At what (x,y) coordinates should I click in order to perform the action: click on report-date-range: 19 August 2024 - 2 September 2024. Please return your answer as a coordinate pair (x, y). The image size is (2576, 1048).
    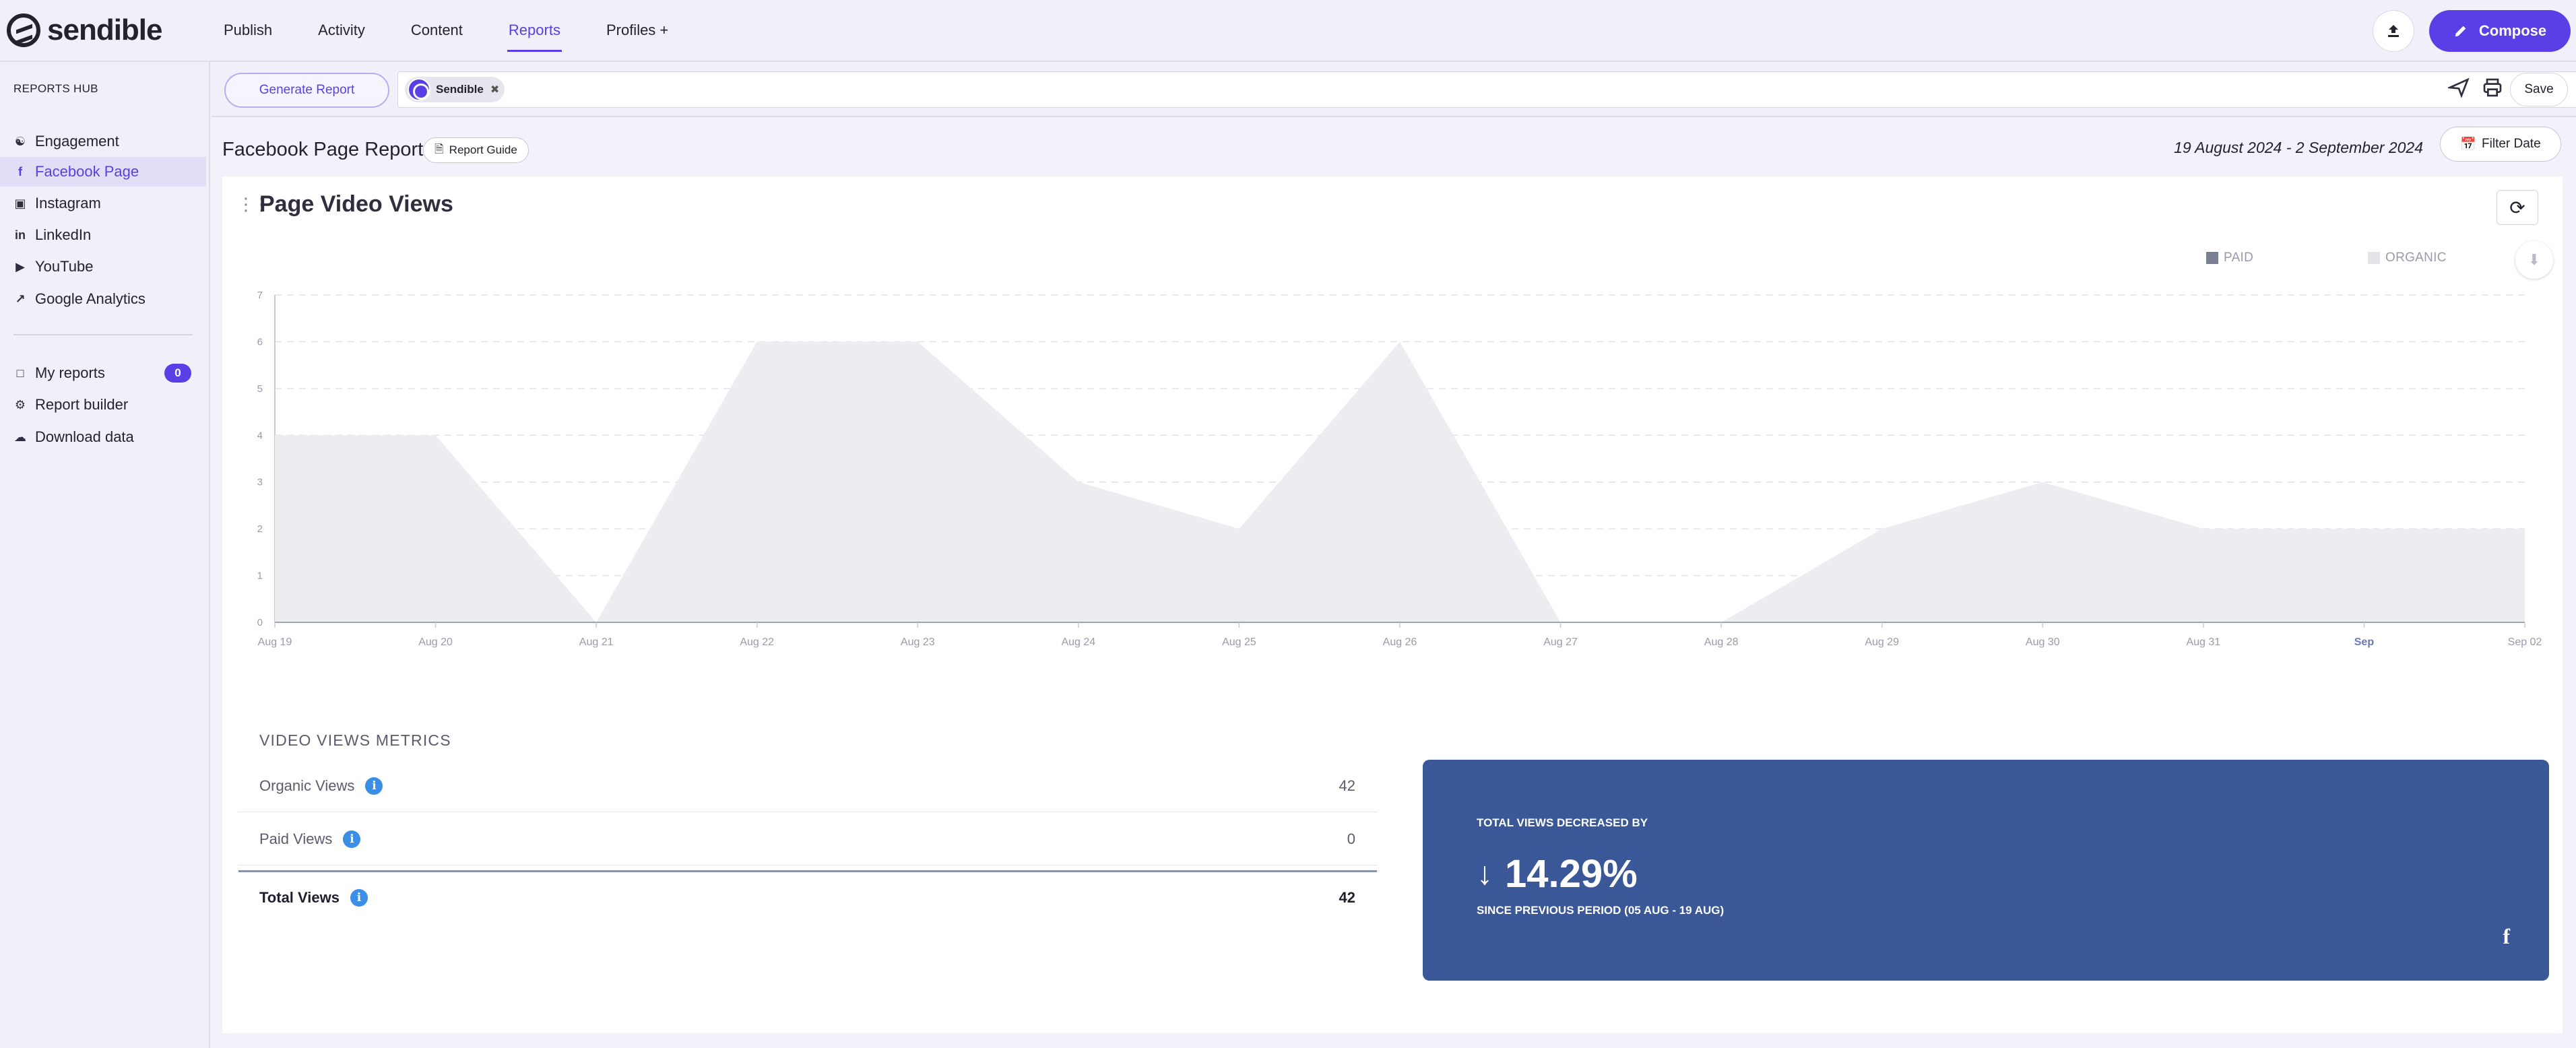
    Looking at the image, I should click on (2298, 147).